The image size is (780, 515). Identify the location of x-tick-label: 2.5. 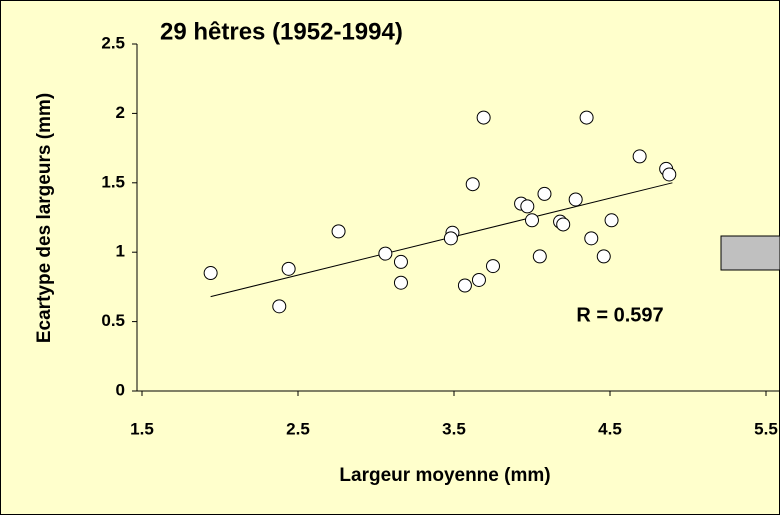
(298, 428).